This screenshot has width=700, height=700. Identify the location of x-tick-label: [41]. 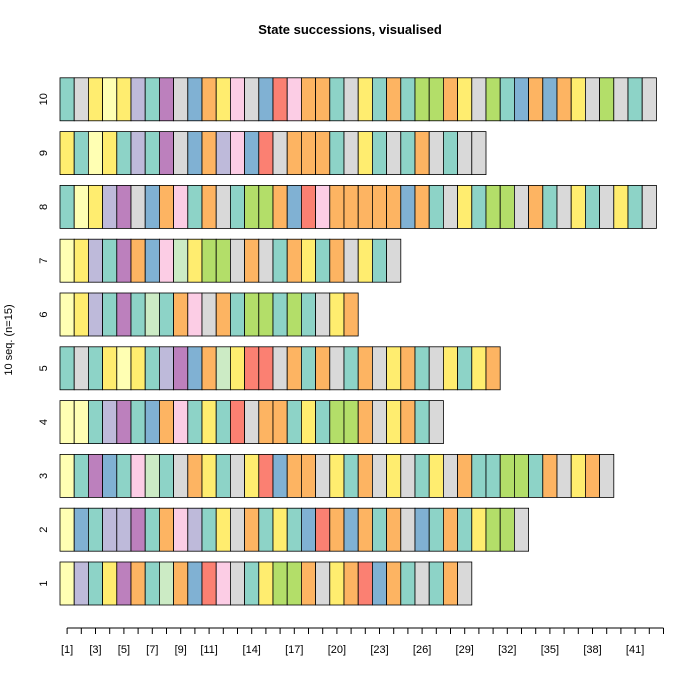
(635, 650).